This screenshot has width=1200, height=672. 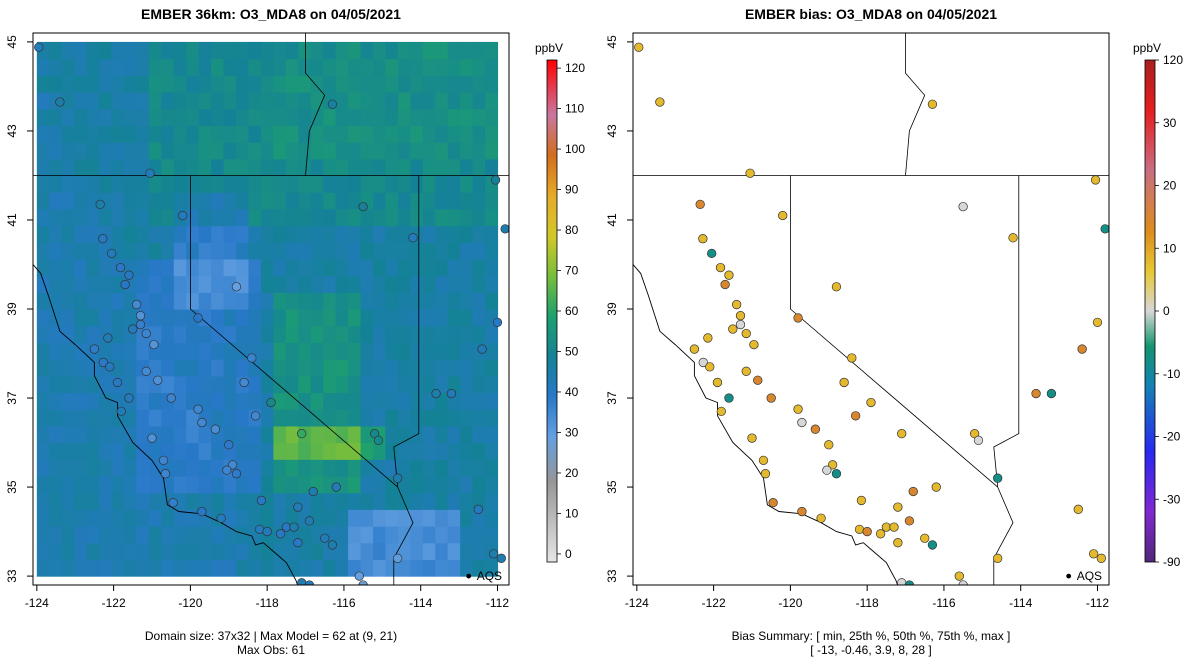 I want to click on y-tick-label: 37, so click(x=612, y=398).